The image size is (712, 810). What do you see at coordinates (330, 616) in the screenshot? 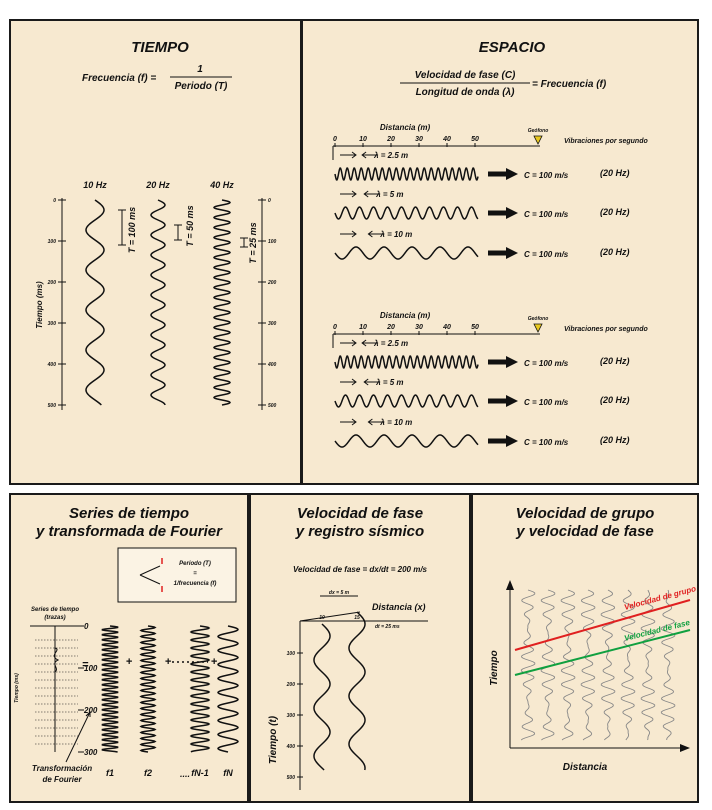
I see `fase-moveout-line` at bounding box center [330, 616].